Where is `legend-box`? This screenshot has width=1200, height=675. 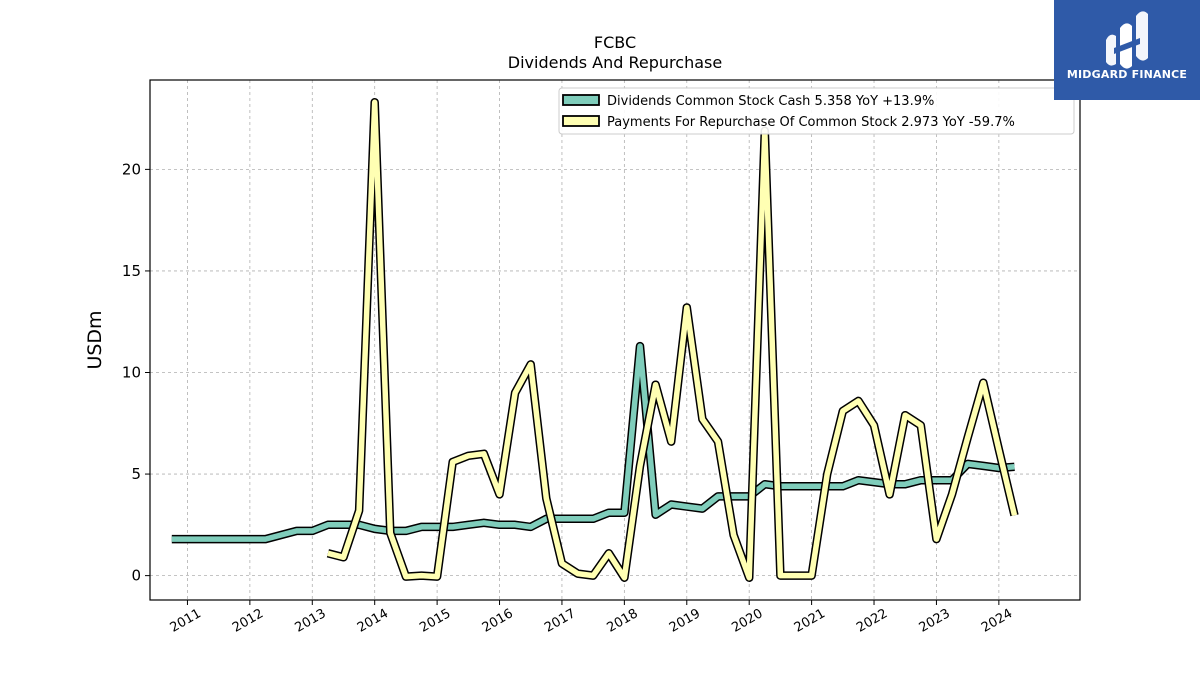
legend-box is located at coordinates (816, 111).